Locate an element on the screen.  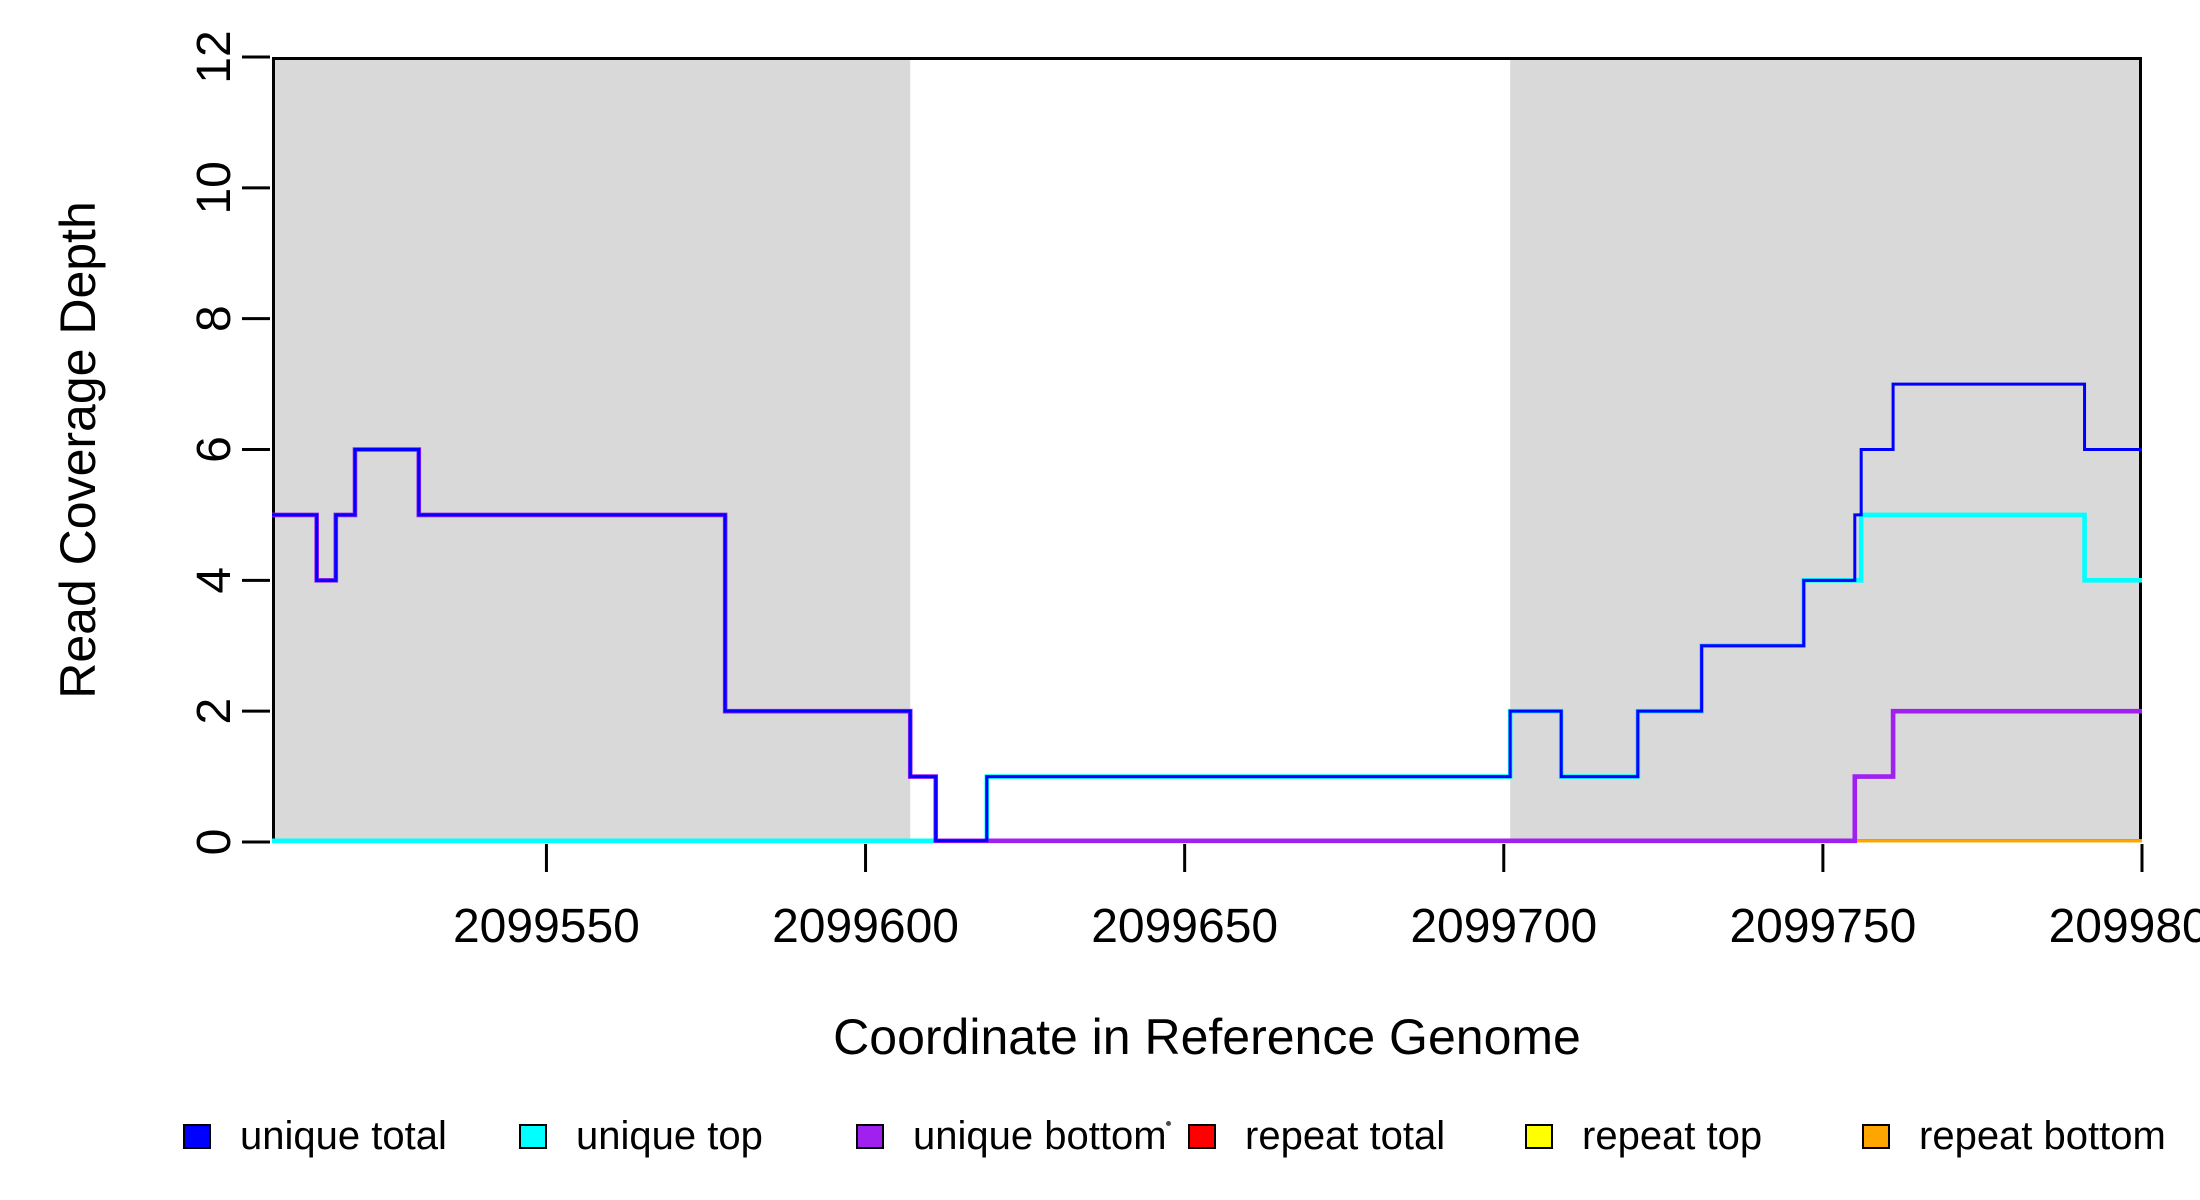
legend-item-unique-bottom: unique bottom is located at coordinates (1011, 1136).